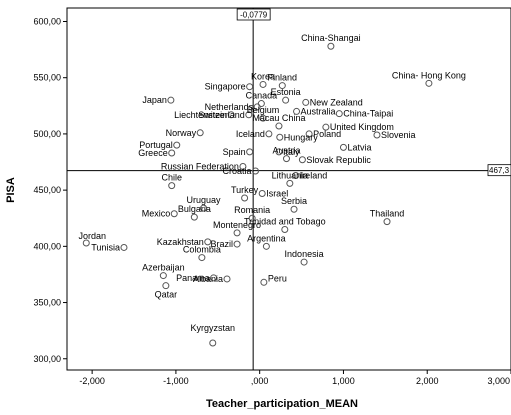 Image resolution: width=511 pixels, height=415 pixels. I want to click on x-tick-label: ,000, so click(260, 381).